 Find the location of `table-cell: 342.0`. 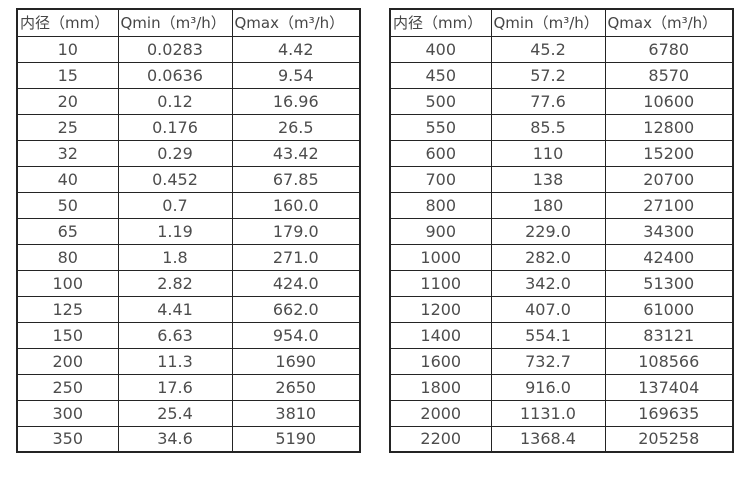

table-cell: 342.0 is located at coordinates (548, 283).